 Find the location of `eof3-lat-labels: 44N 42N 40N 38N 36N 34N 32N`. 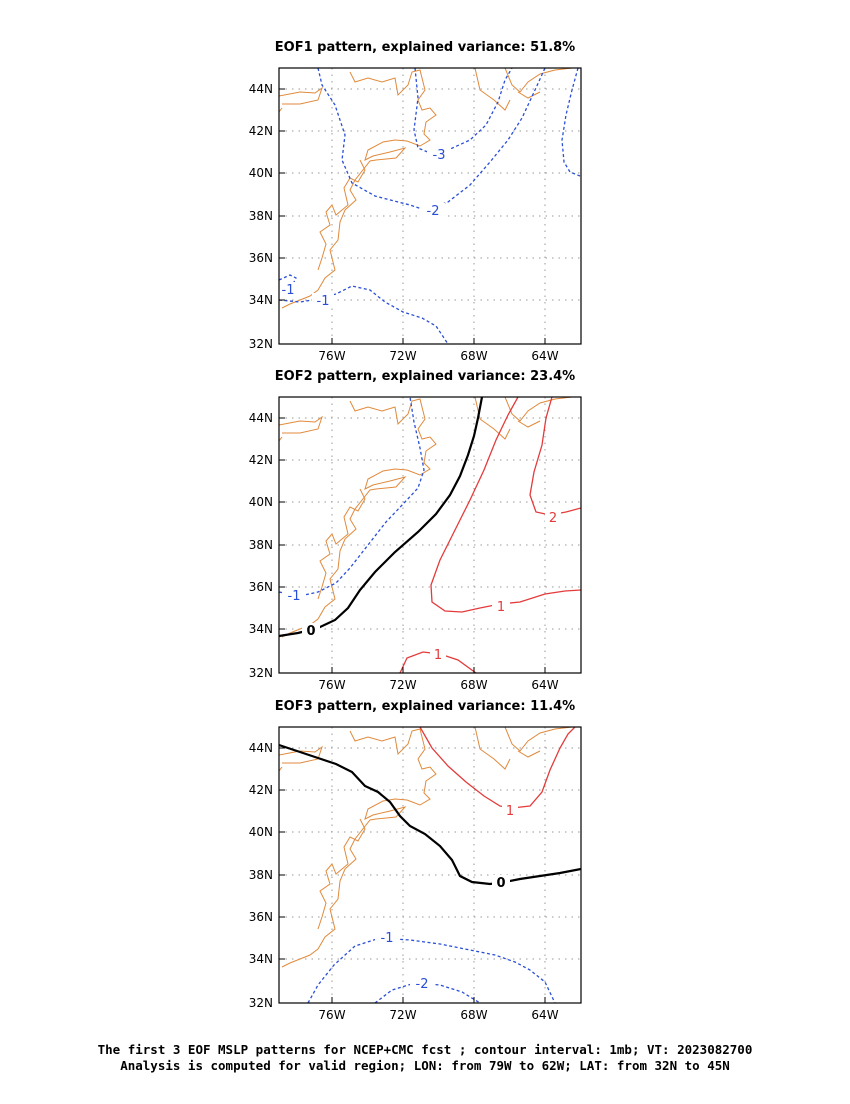

eof3-lat-labels: 44N 42N 40N 38N 36N 34N 32N is located at coordinates (261, 875).